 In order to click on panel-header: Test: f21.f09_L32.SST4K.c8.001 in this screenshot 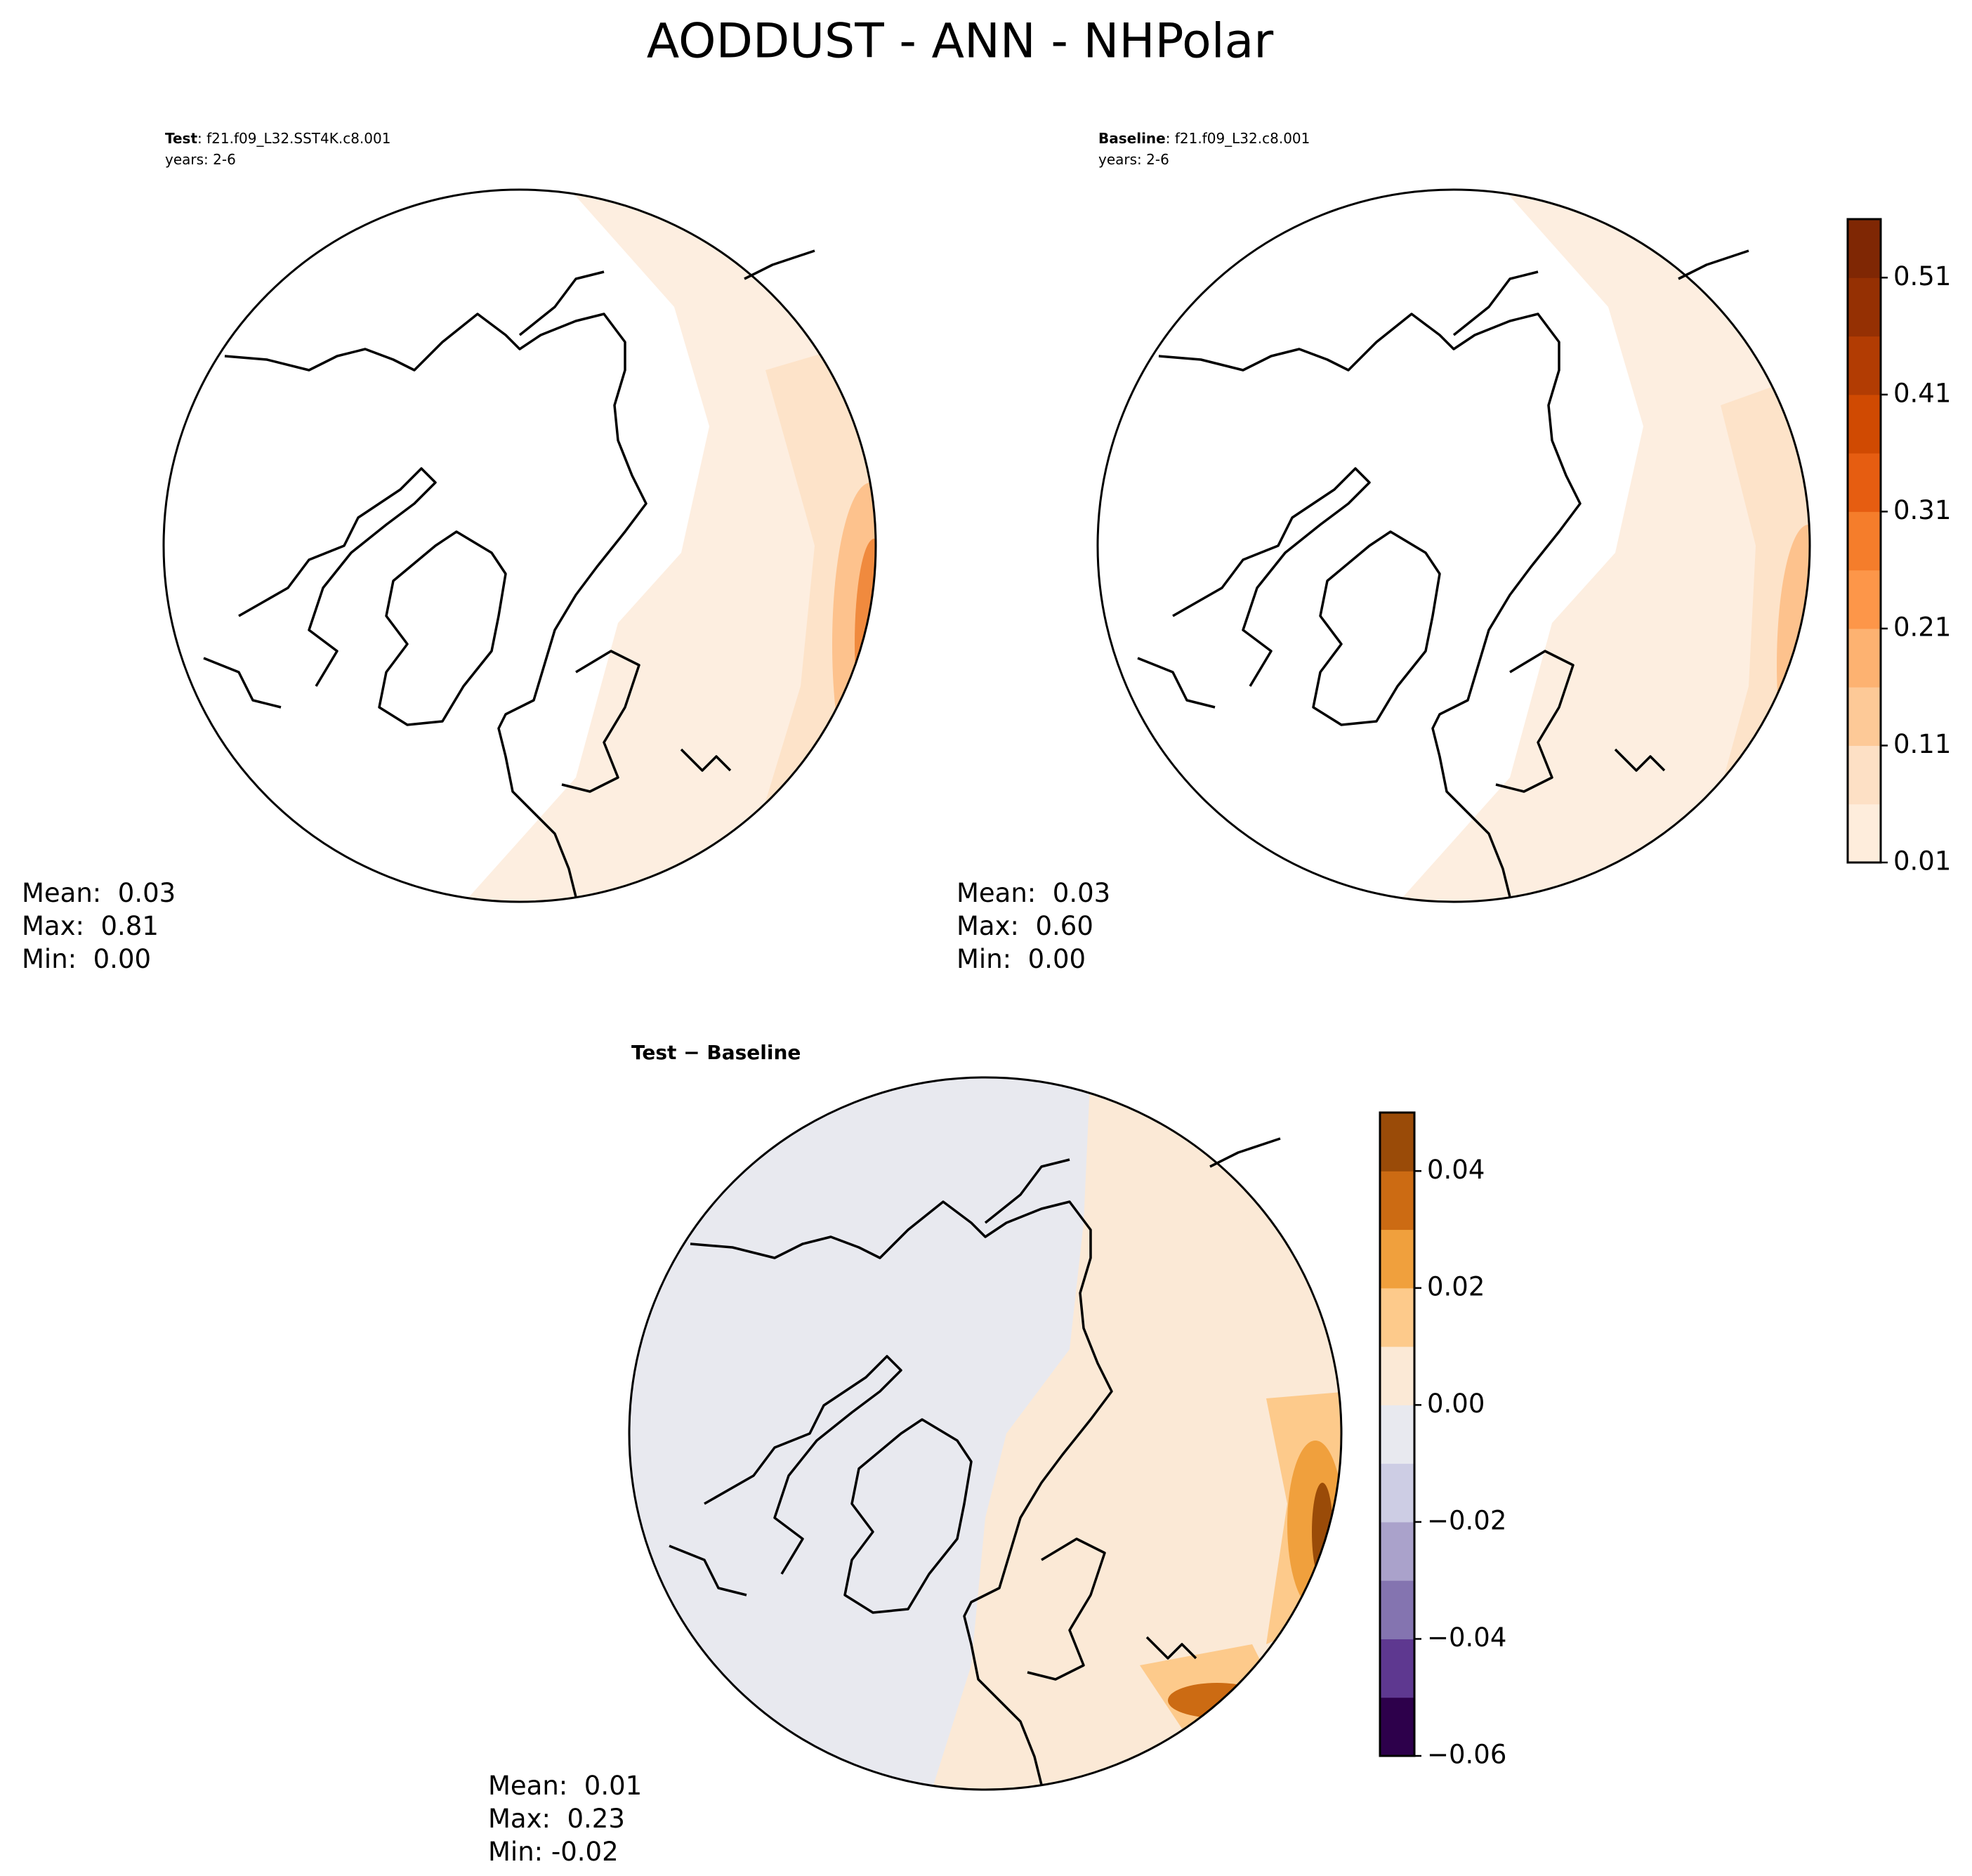, I will do `click(277, 138)`.